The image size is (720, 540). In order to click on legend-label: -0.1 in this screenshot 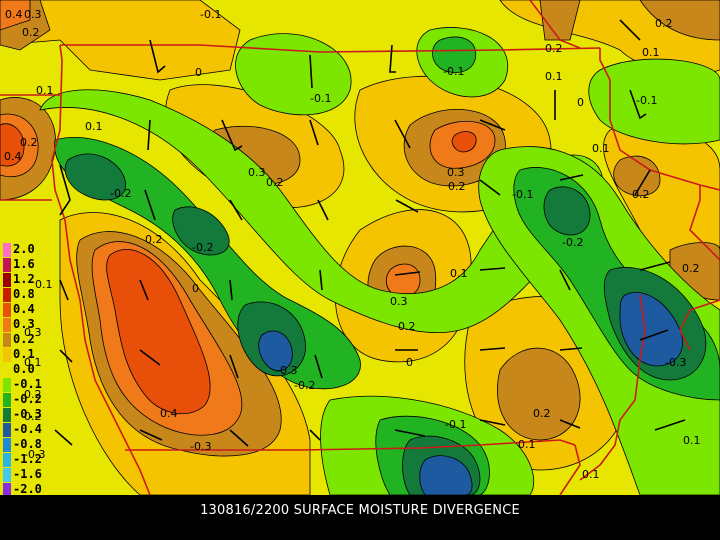, I will do `click(27, 384)`.